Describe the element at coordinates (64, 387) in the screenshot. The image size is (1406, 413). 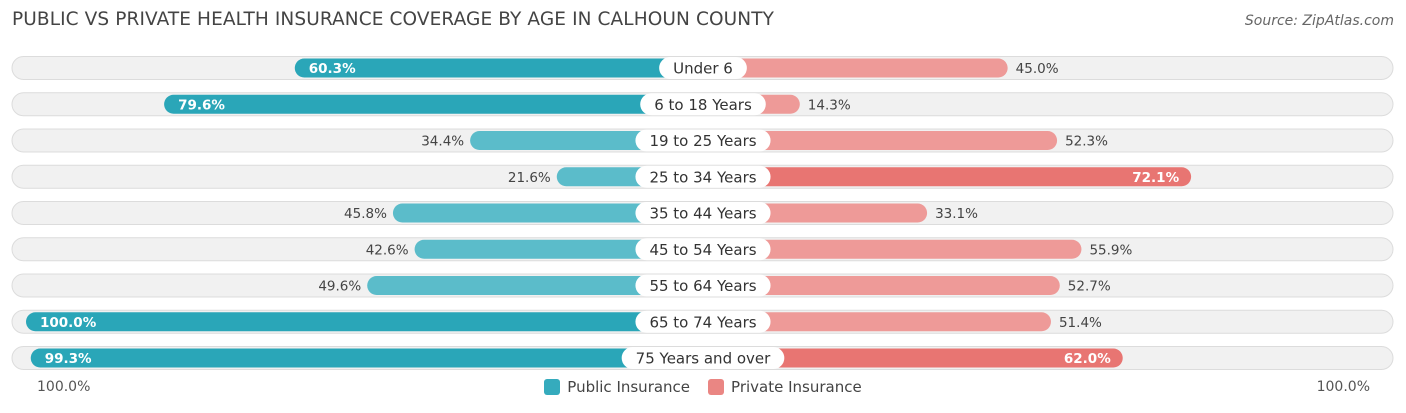
I see `axis-left-label: 100.0%` at that location.